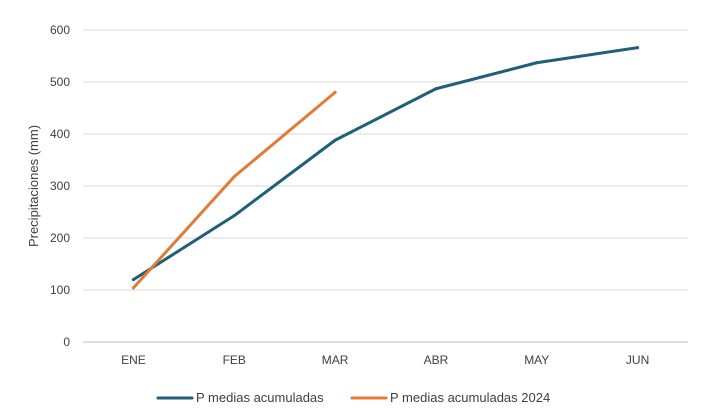  I want to click on y-tick-label: 300, so click(60, 186).